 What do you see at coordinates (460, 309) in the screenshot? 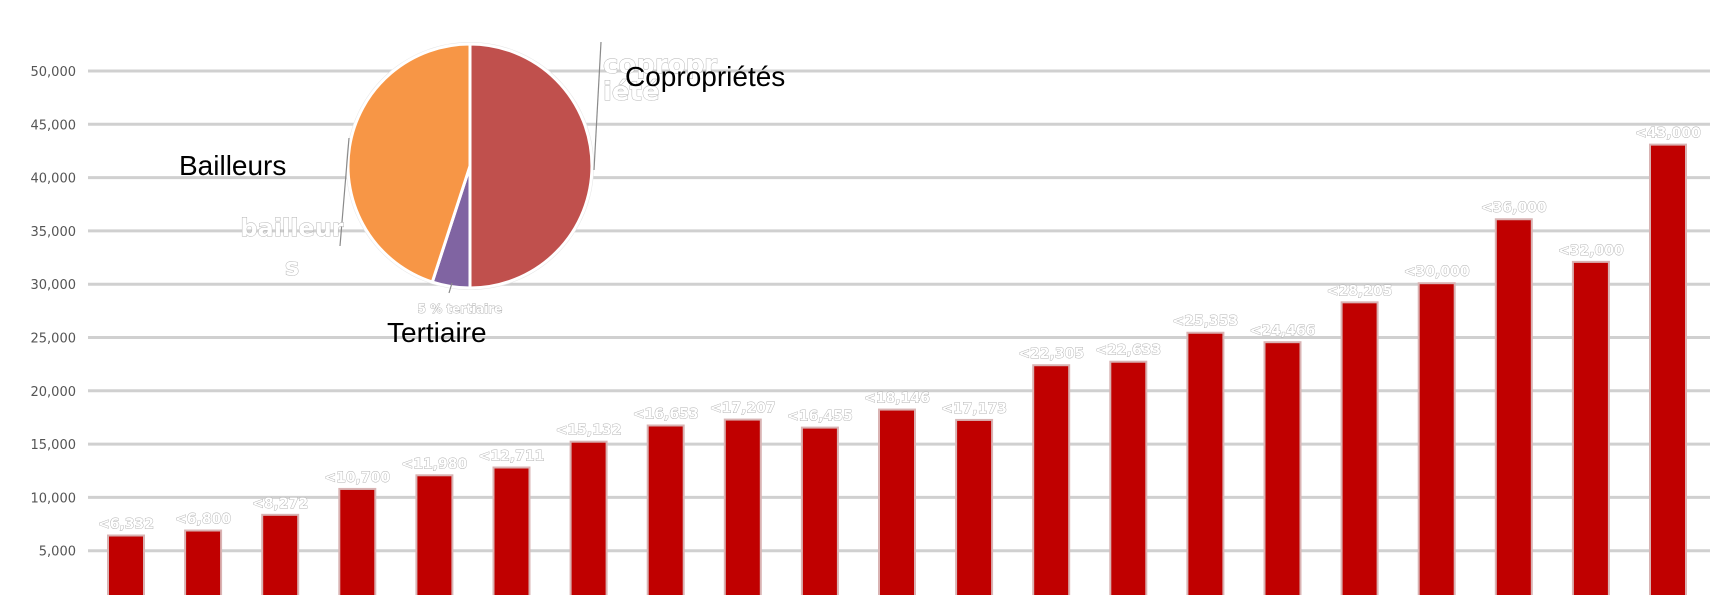
I see `pie-slice-label: 5 % tertiaire` at bounding box center [460, 309].